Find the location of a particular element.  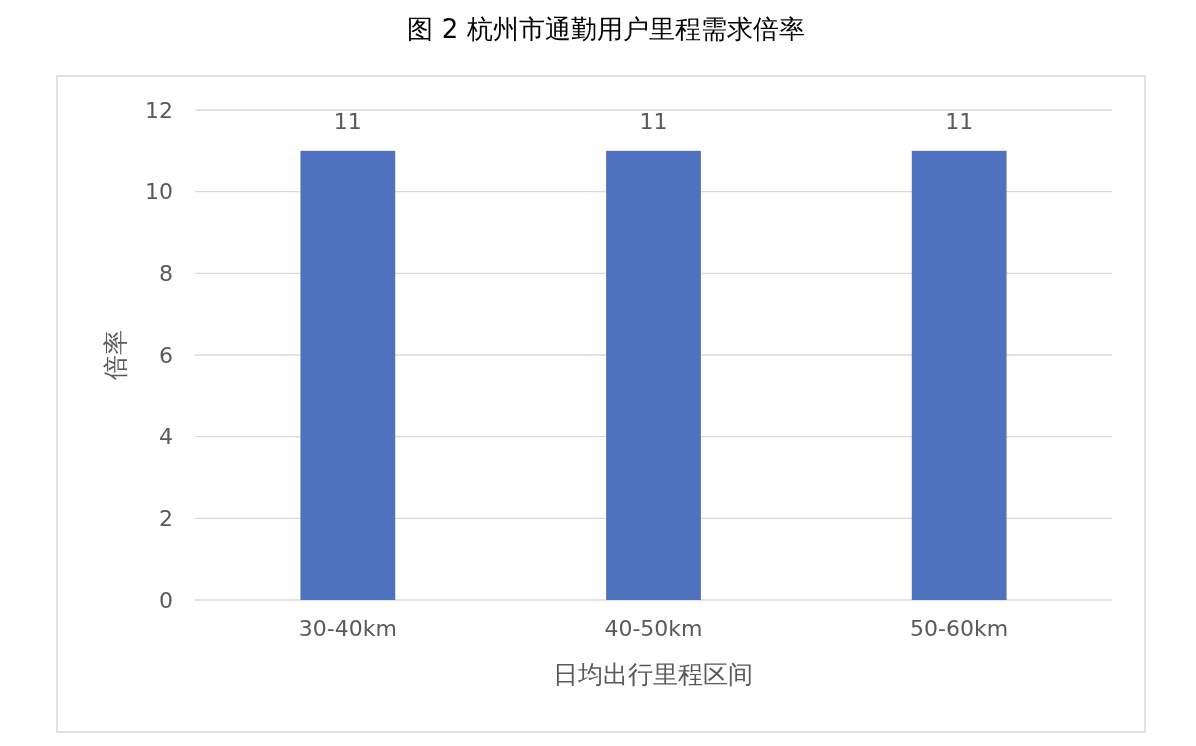

x-tick-label: 50-60km is located at coordinates (959, 628).